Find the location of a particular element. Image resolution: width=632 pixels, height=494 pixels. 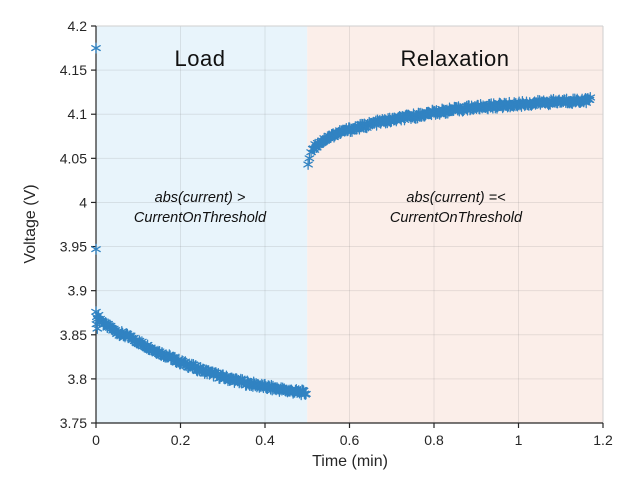

x-tick-label: 0.4 is located at coordinates (265, 440).